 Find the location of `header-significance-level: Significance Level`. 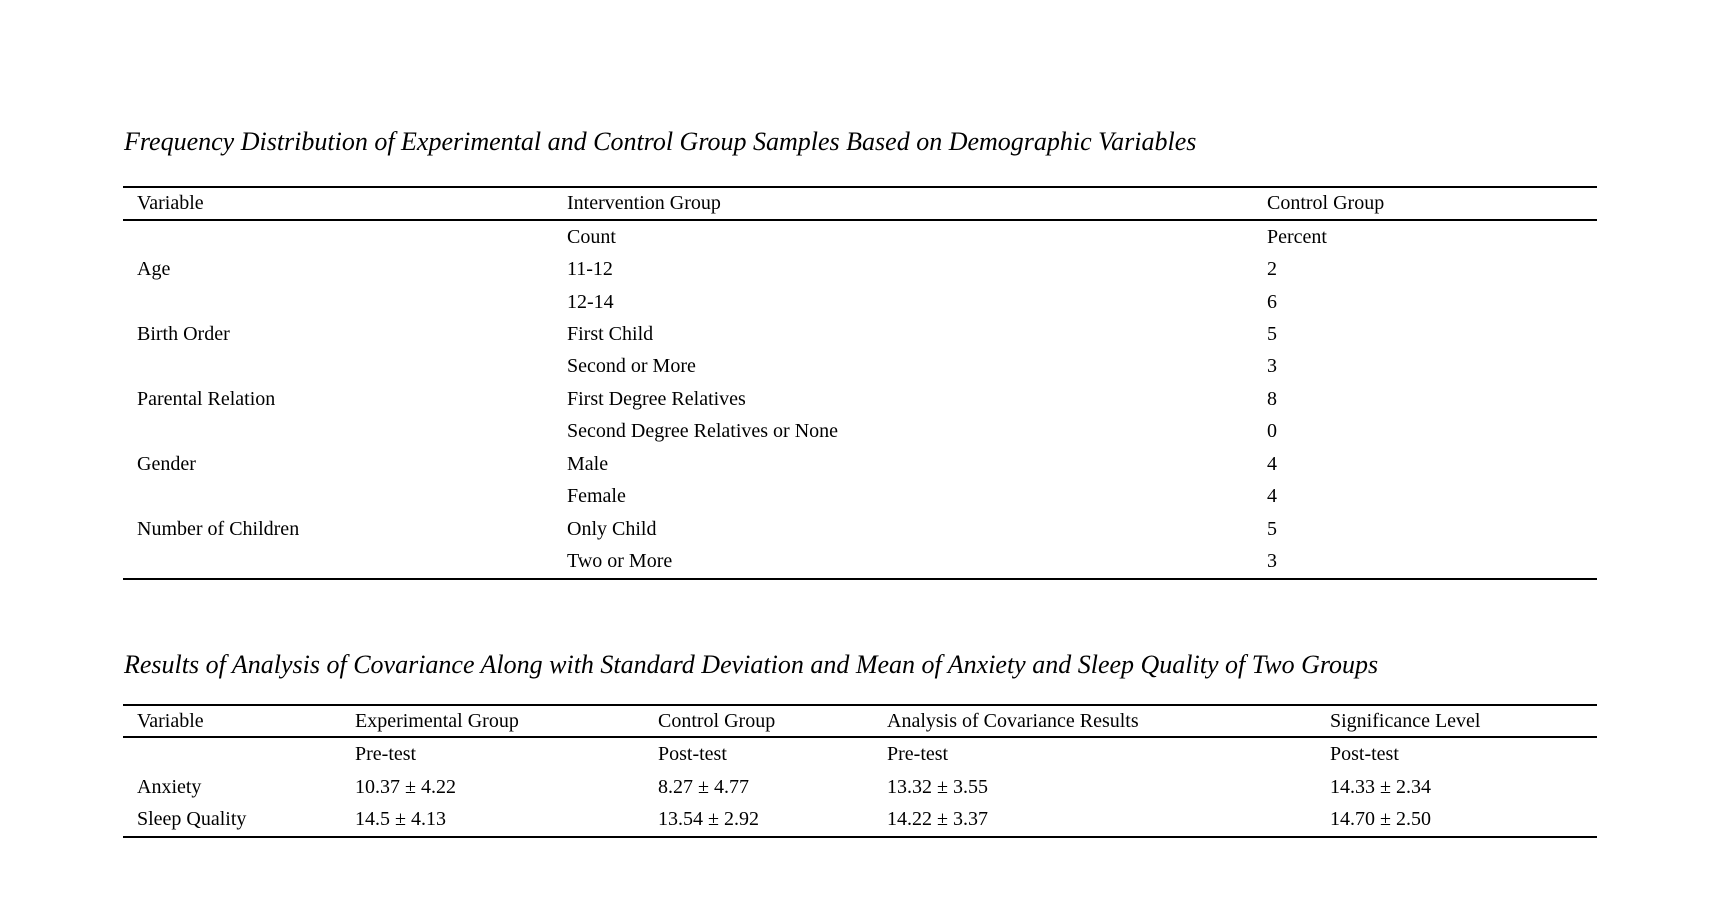

header-significance-level: Significance Level is located at coordinates (1405, 720).